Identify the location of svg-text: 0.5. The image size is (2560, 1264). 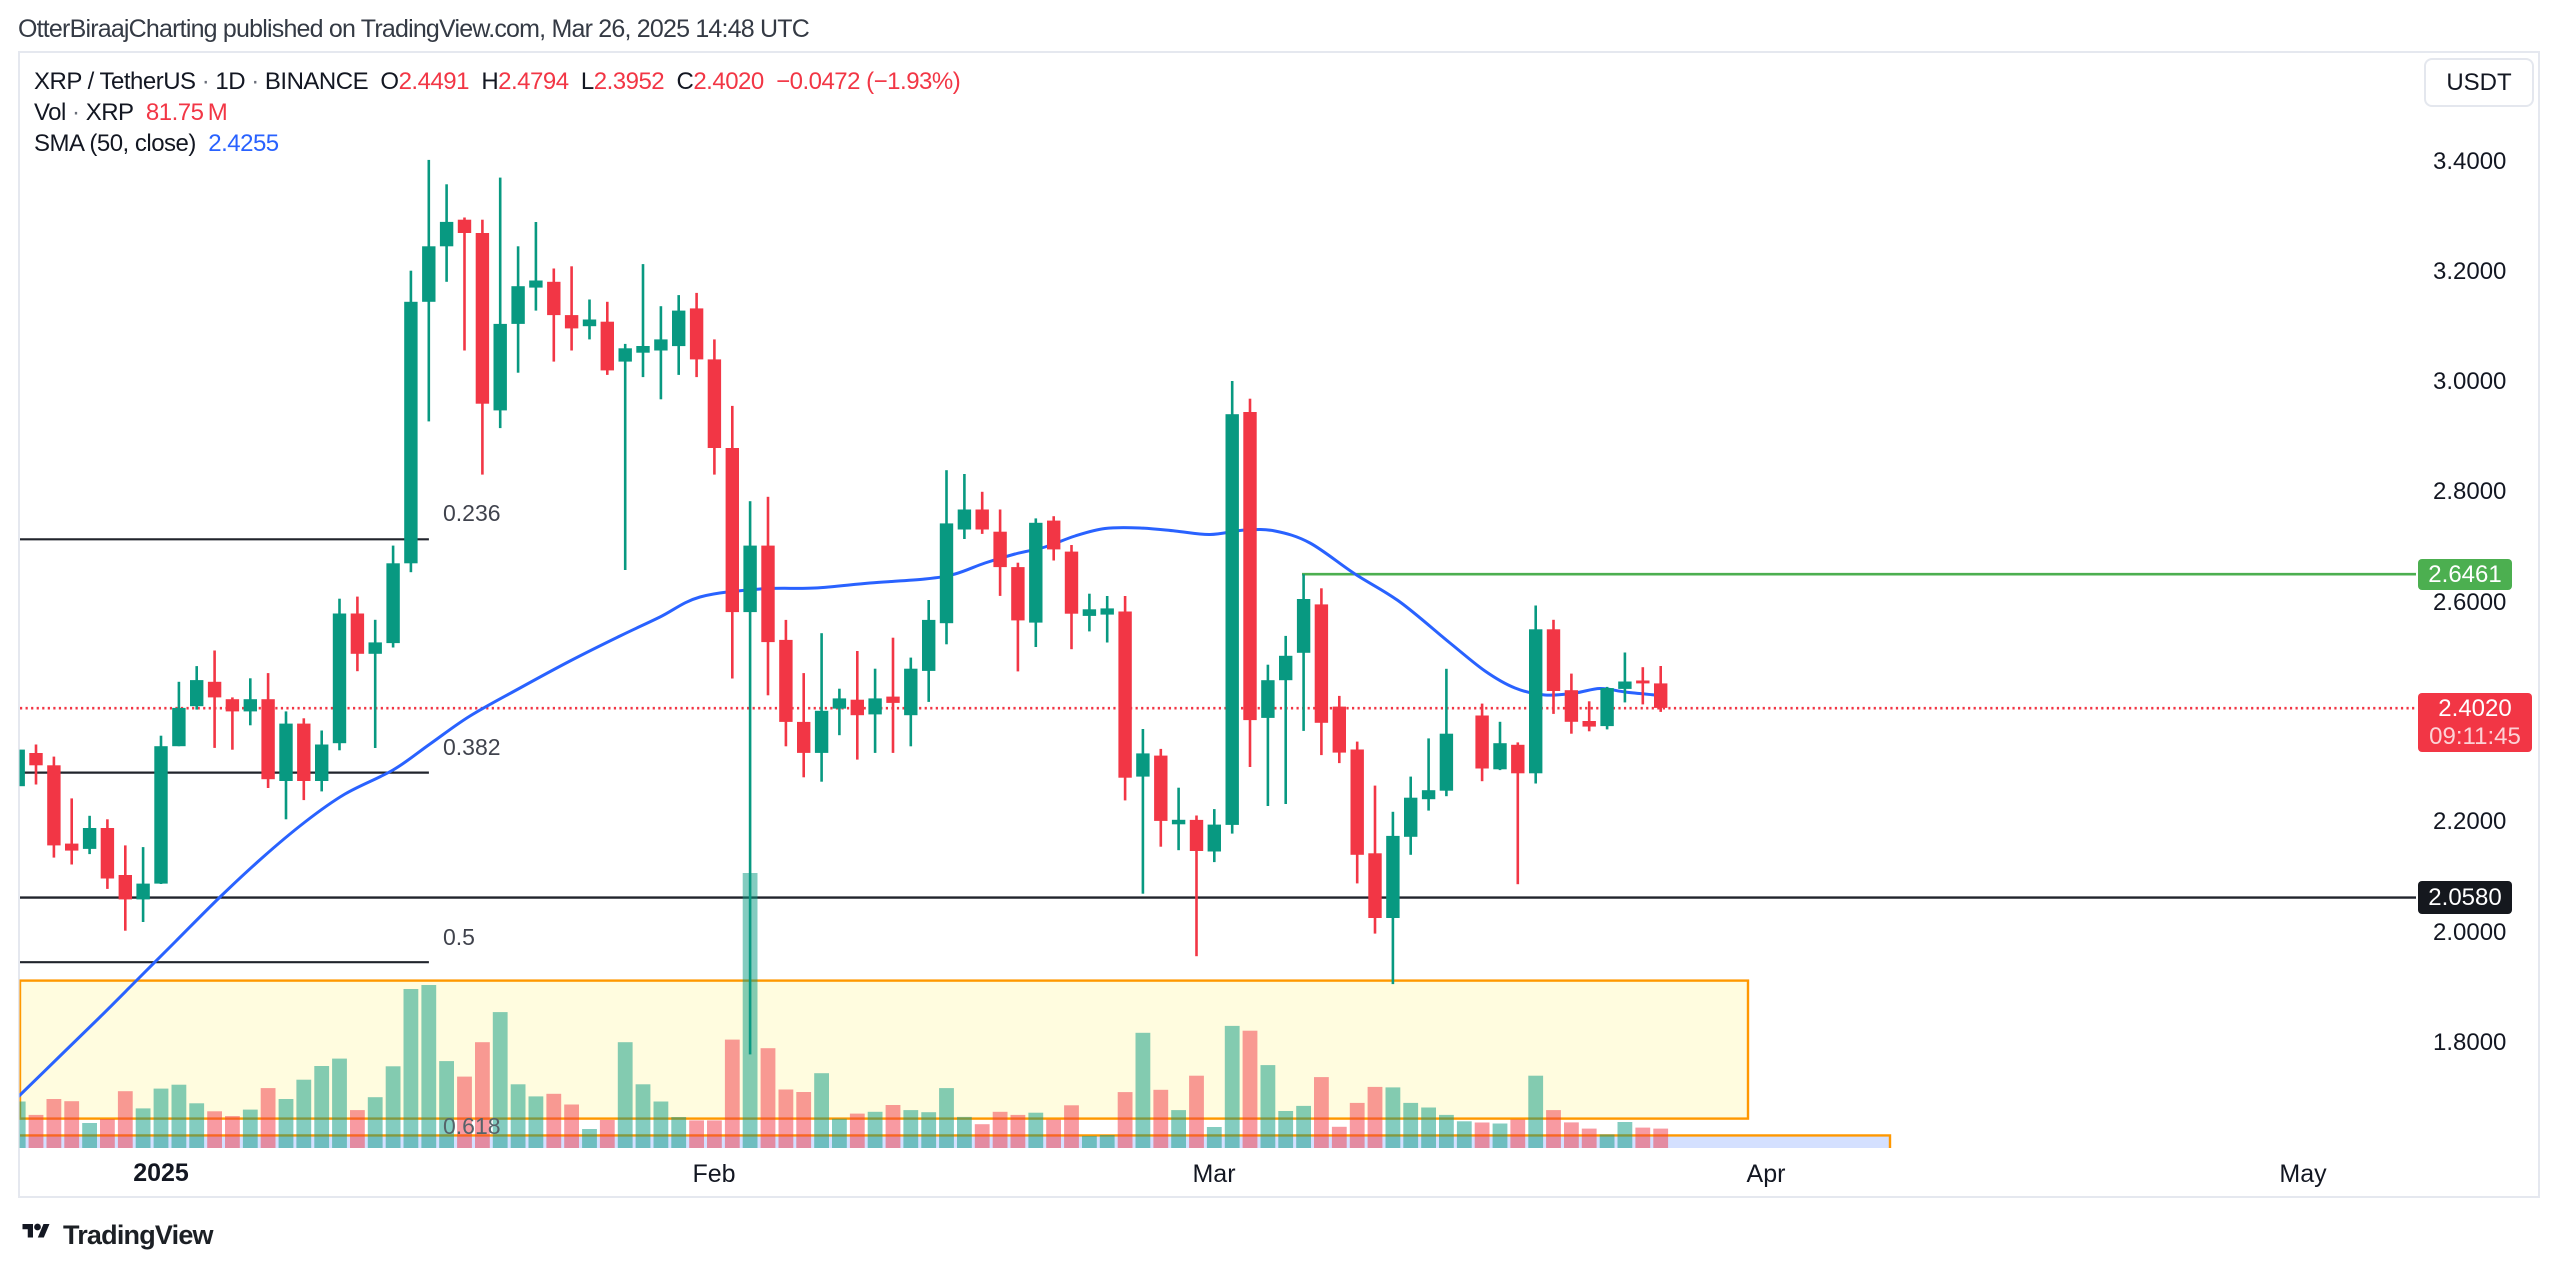
(459, 937).